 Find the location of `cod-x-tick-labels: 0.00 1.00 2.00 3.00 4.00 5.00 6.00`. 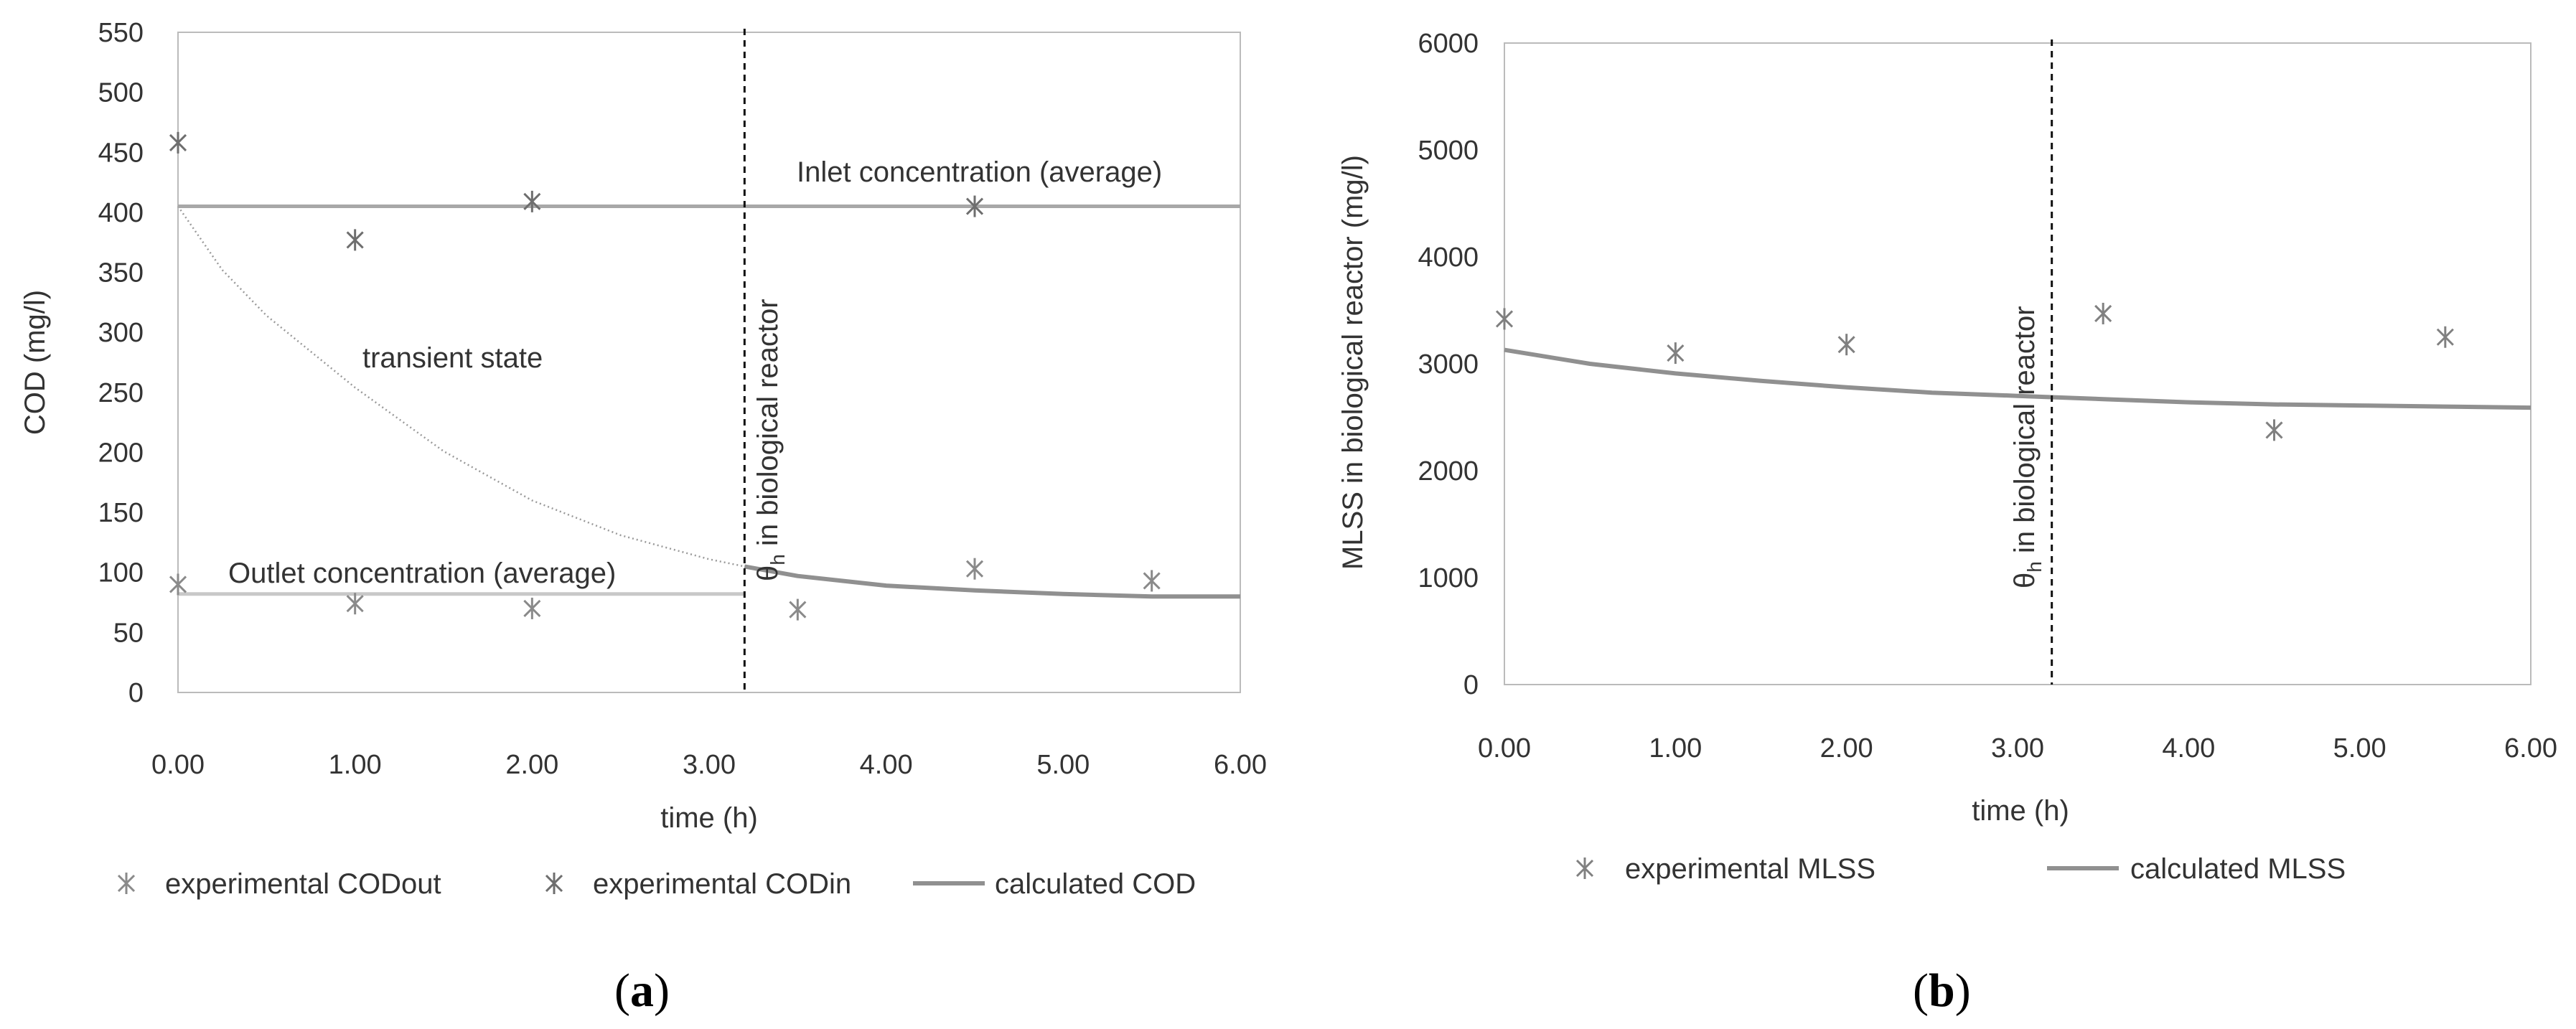

cod-x-tick-labels: 0.00 1.00 2.00 3.00 4.00 5.00 6.00 is located at coordinates (709, 765).